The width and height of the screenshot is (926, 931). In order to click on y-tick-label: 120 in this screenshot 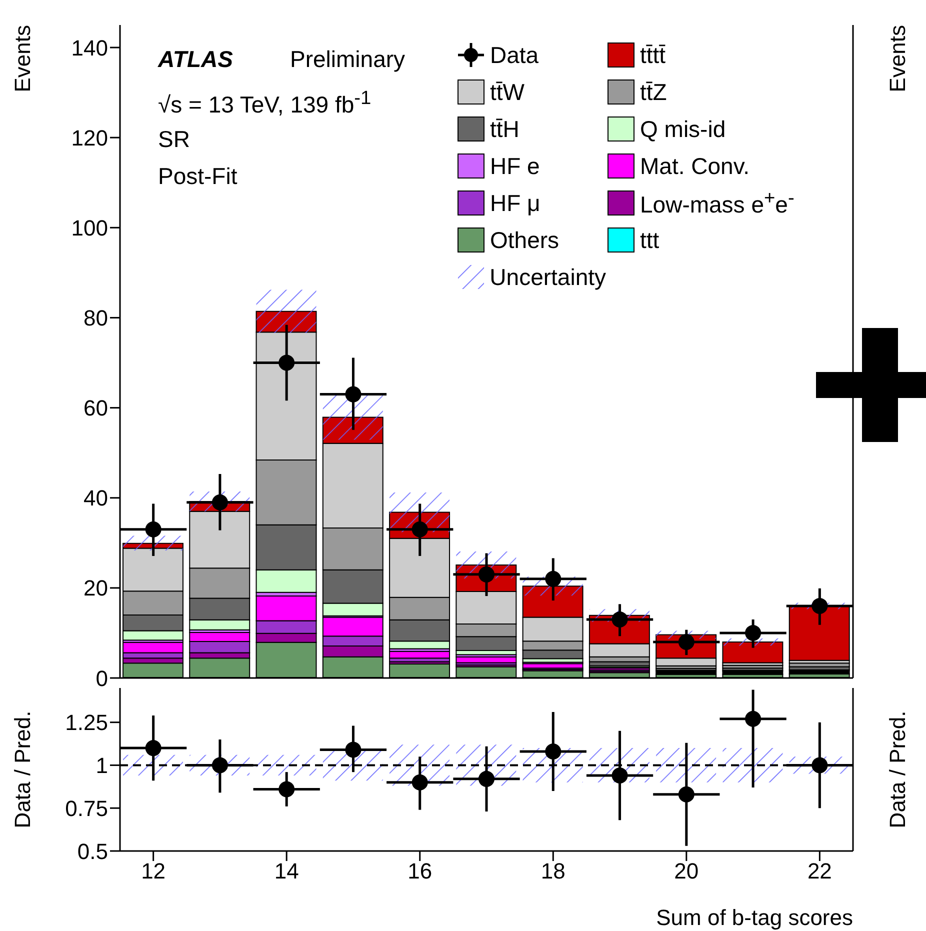, I will do `click(89, 137)`.